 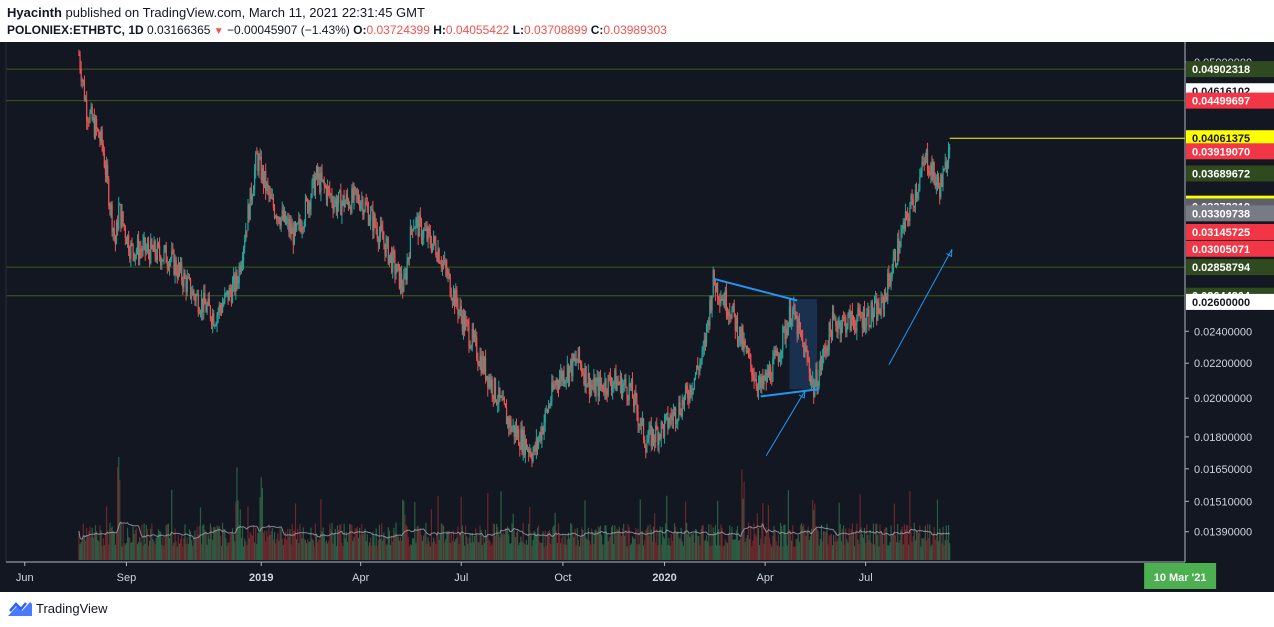 I want to click on price-tick-label: 0.01390000, so click(x=1223, y=533).